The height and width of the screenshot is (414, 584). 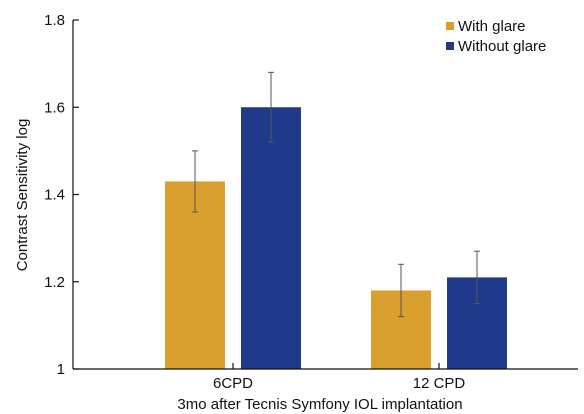 What do you see at coordinates (496, 36) in the screenshot?
I see `legend: With glare Without glare` at bounding box center [496, 36].